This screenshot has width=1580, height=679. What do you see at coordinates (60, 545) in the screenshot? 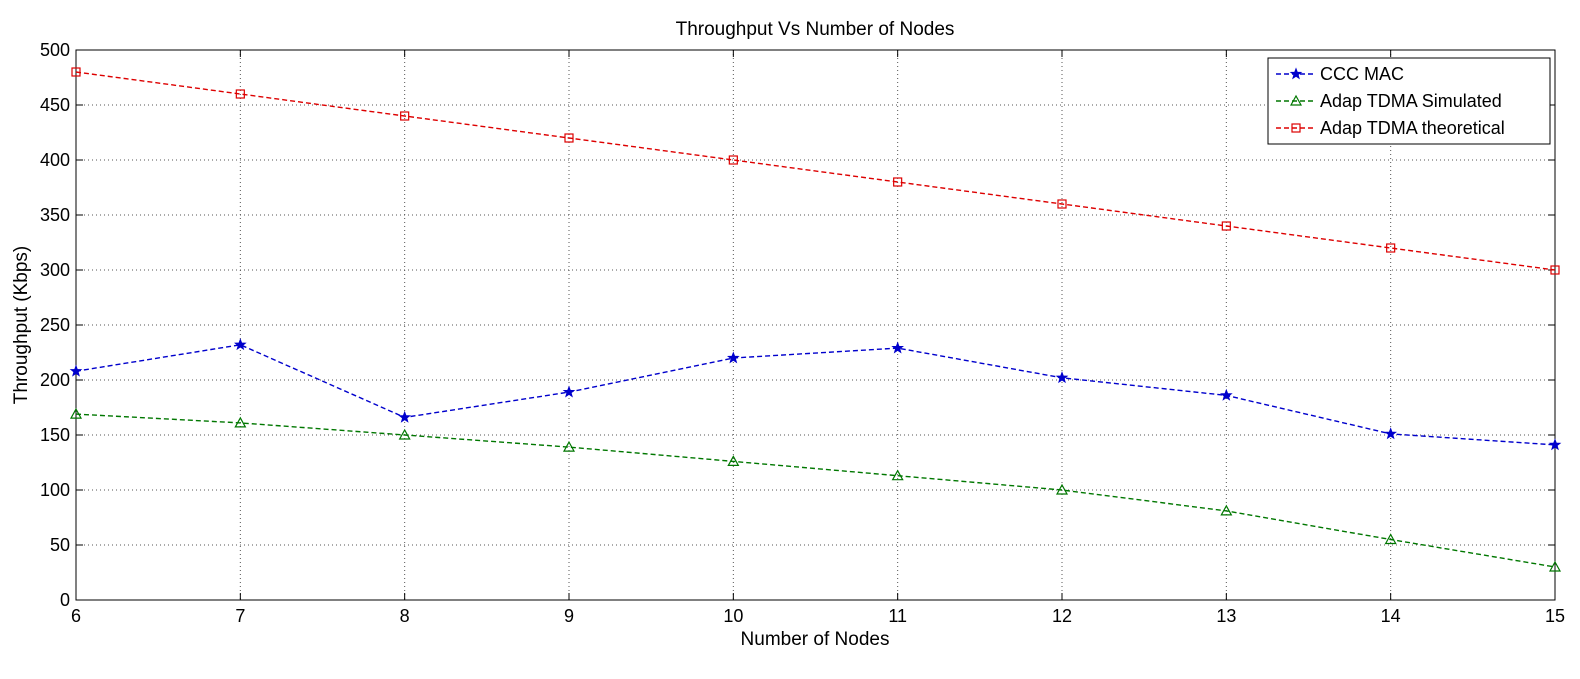
I see `y-tick-label: 50` at bounding box center [60, 545].